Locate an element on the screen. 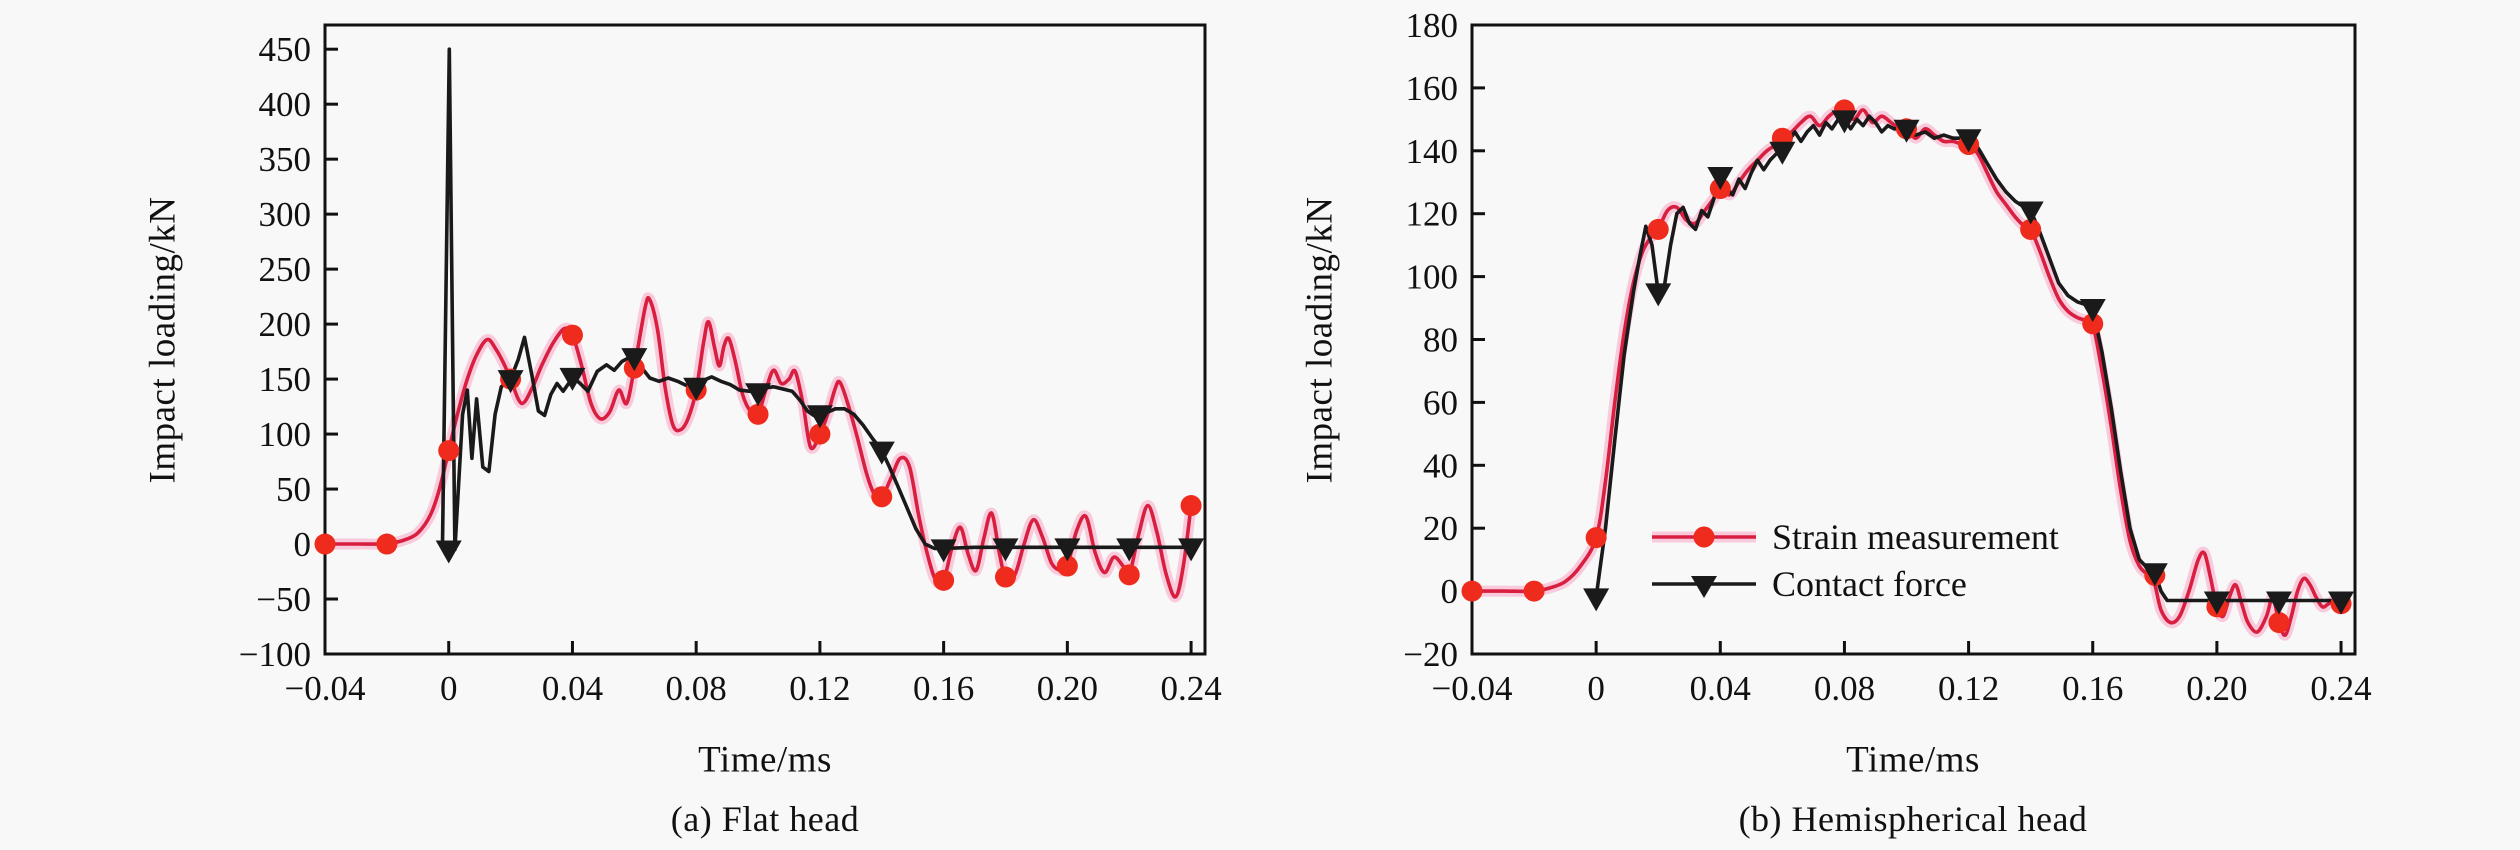 This screenshot has height=850, width=2520. contact-markers is located at coordinates (820, 456).